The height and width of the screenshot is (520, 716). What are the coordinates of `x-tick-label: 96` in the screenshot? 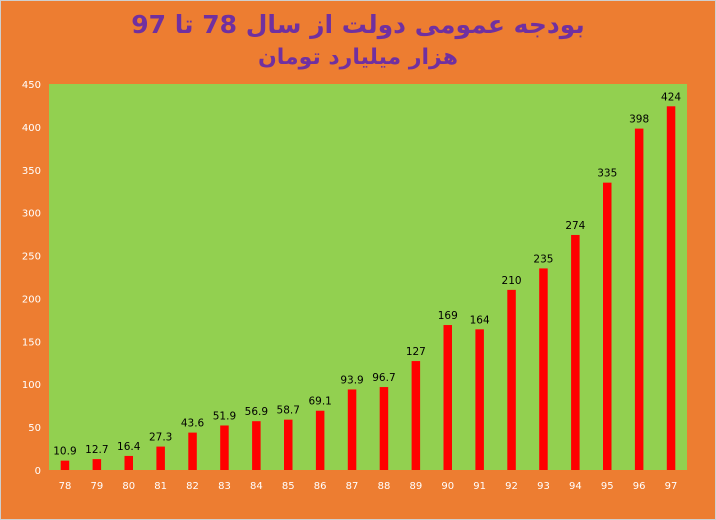 It's located at (639, 486).